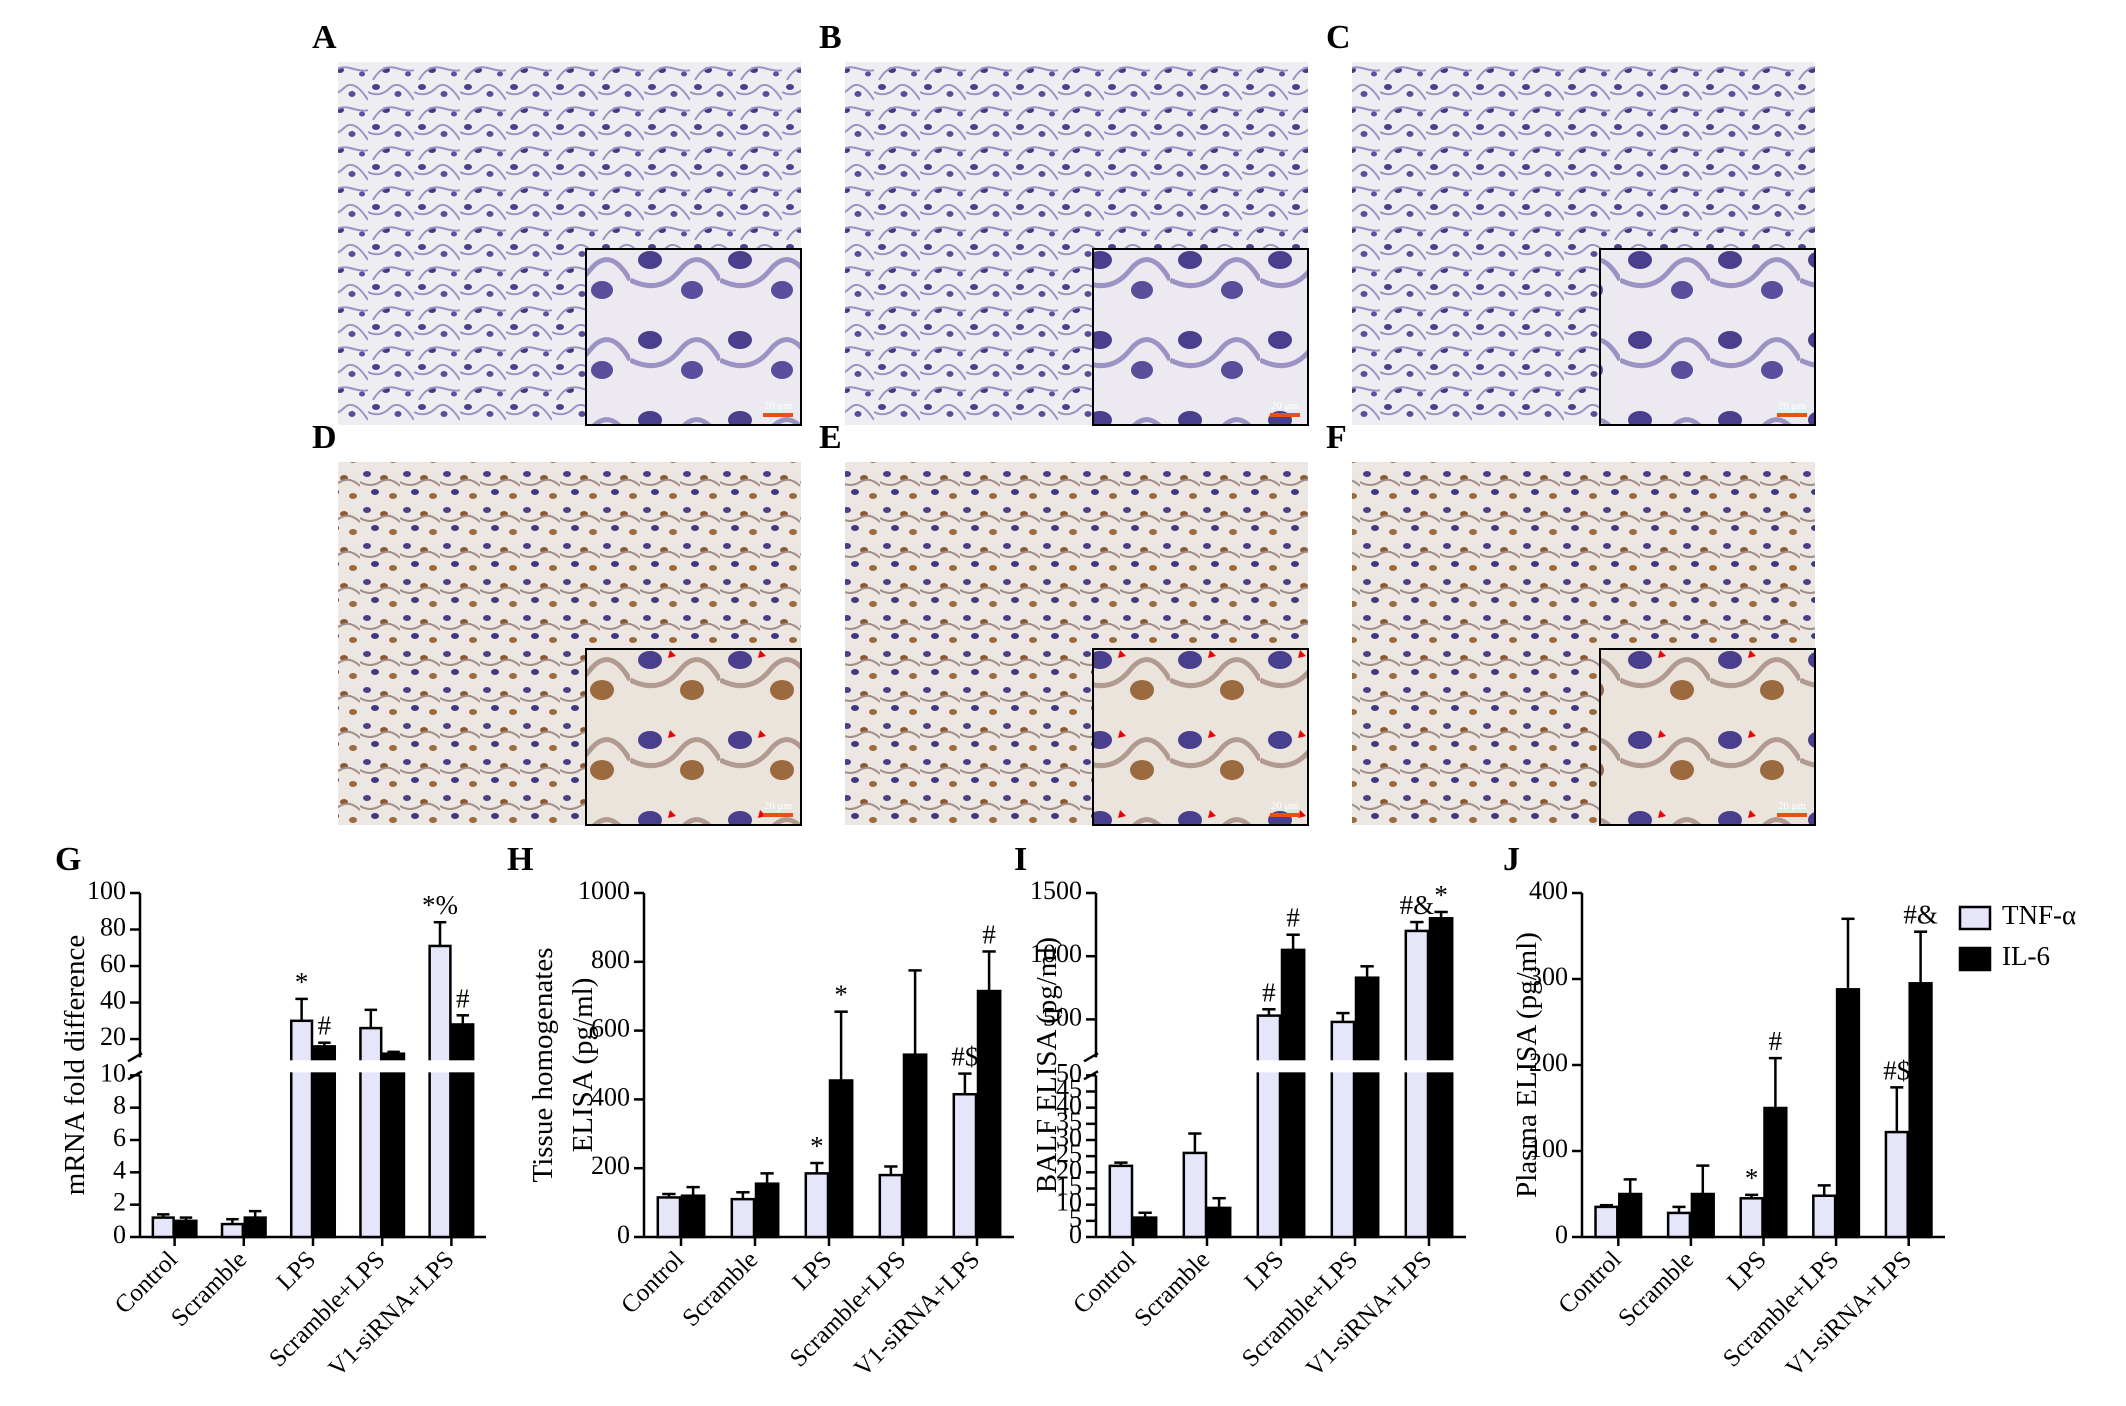  I want to click on panel-letter: H, so click(520, 859).